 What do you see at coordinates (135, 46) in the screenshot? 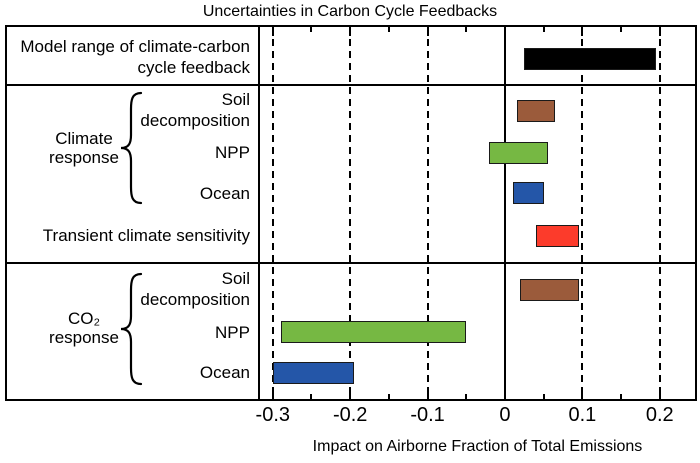
I see `label-line: Model range of climate-carbon` at bounding box center [135, 46].